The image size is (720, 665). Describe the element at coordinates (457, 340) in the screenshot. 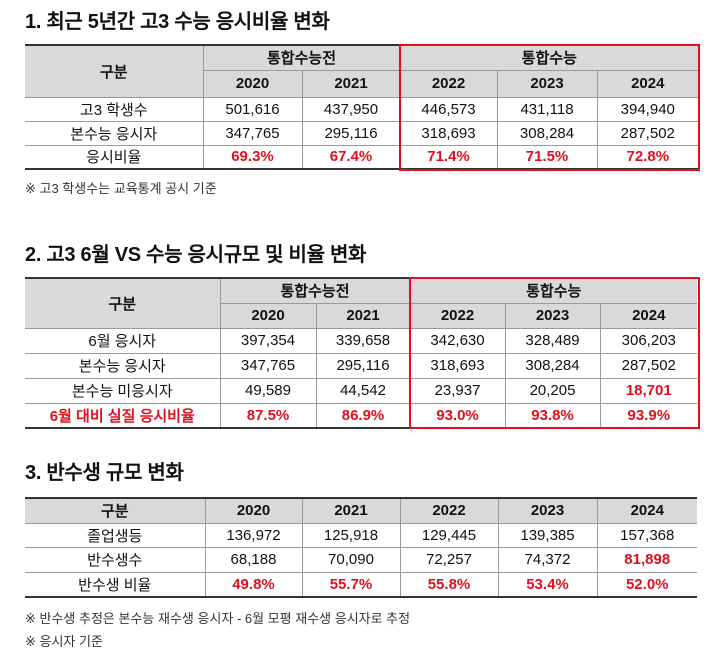

I see `cell-value: 342,630` at that location.